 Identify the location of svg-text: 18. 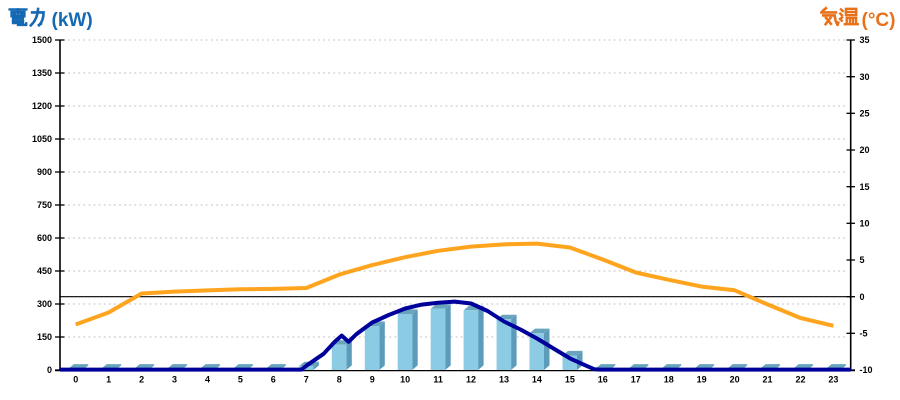
(669, 379).